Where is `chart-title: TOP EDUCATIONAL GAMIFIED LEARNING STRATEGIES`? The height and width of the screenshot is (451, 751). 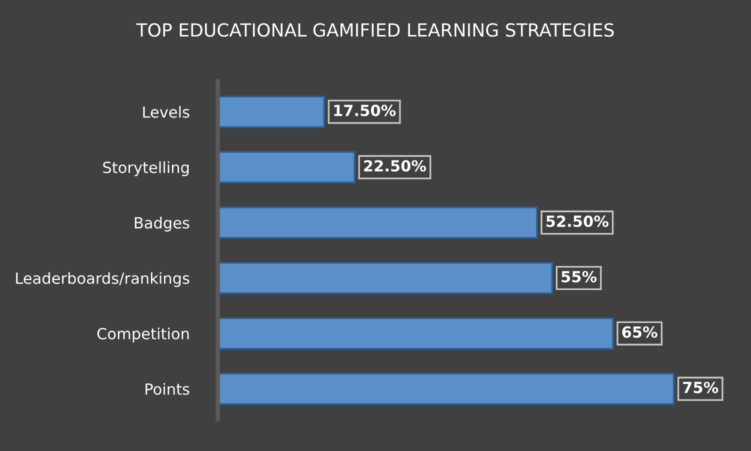
chart-title: TOP EDUCATIONAL GAMIFIED LEARNING STRATEGIES is located at coordinates (375, 30).